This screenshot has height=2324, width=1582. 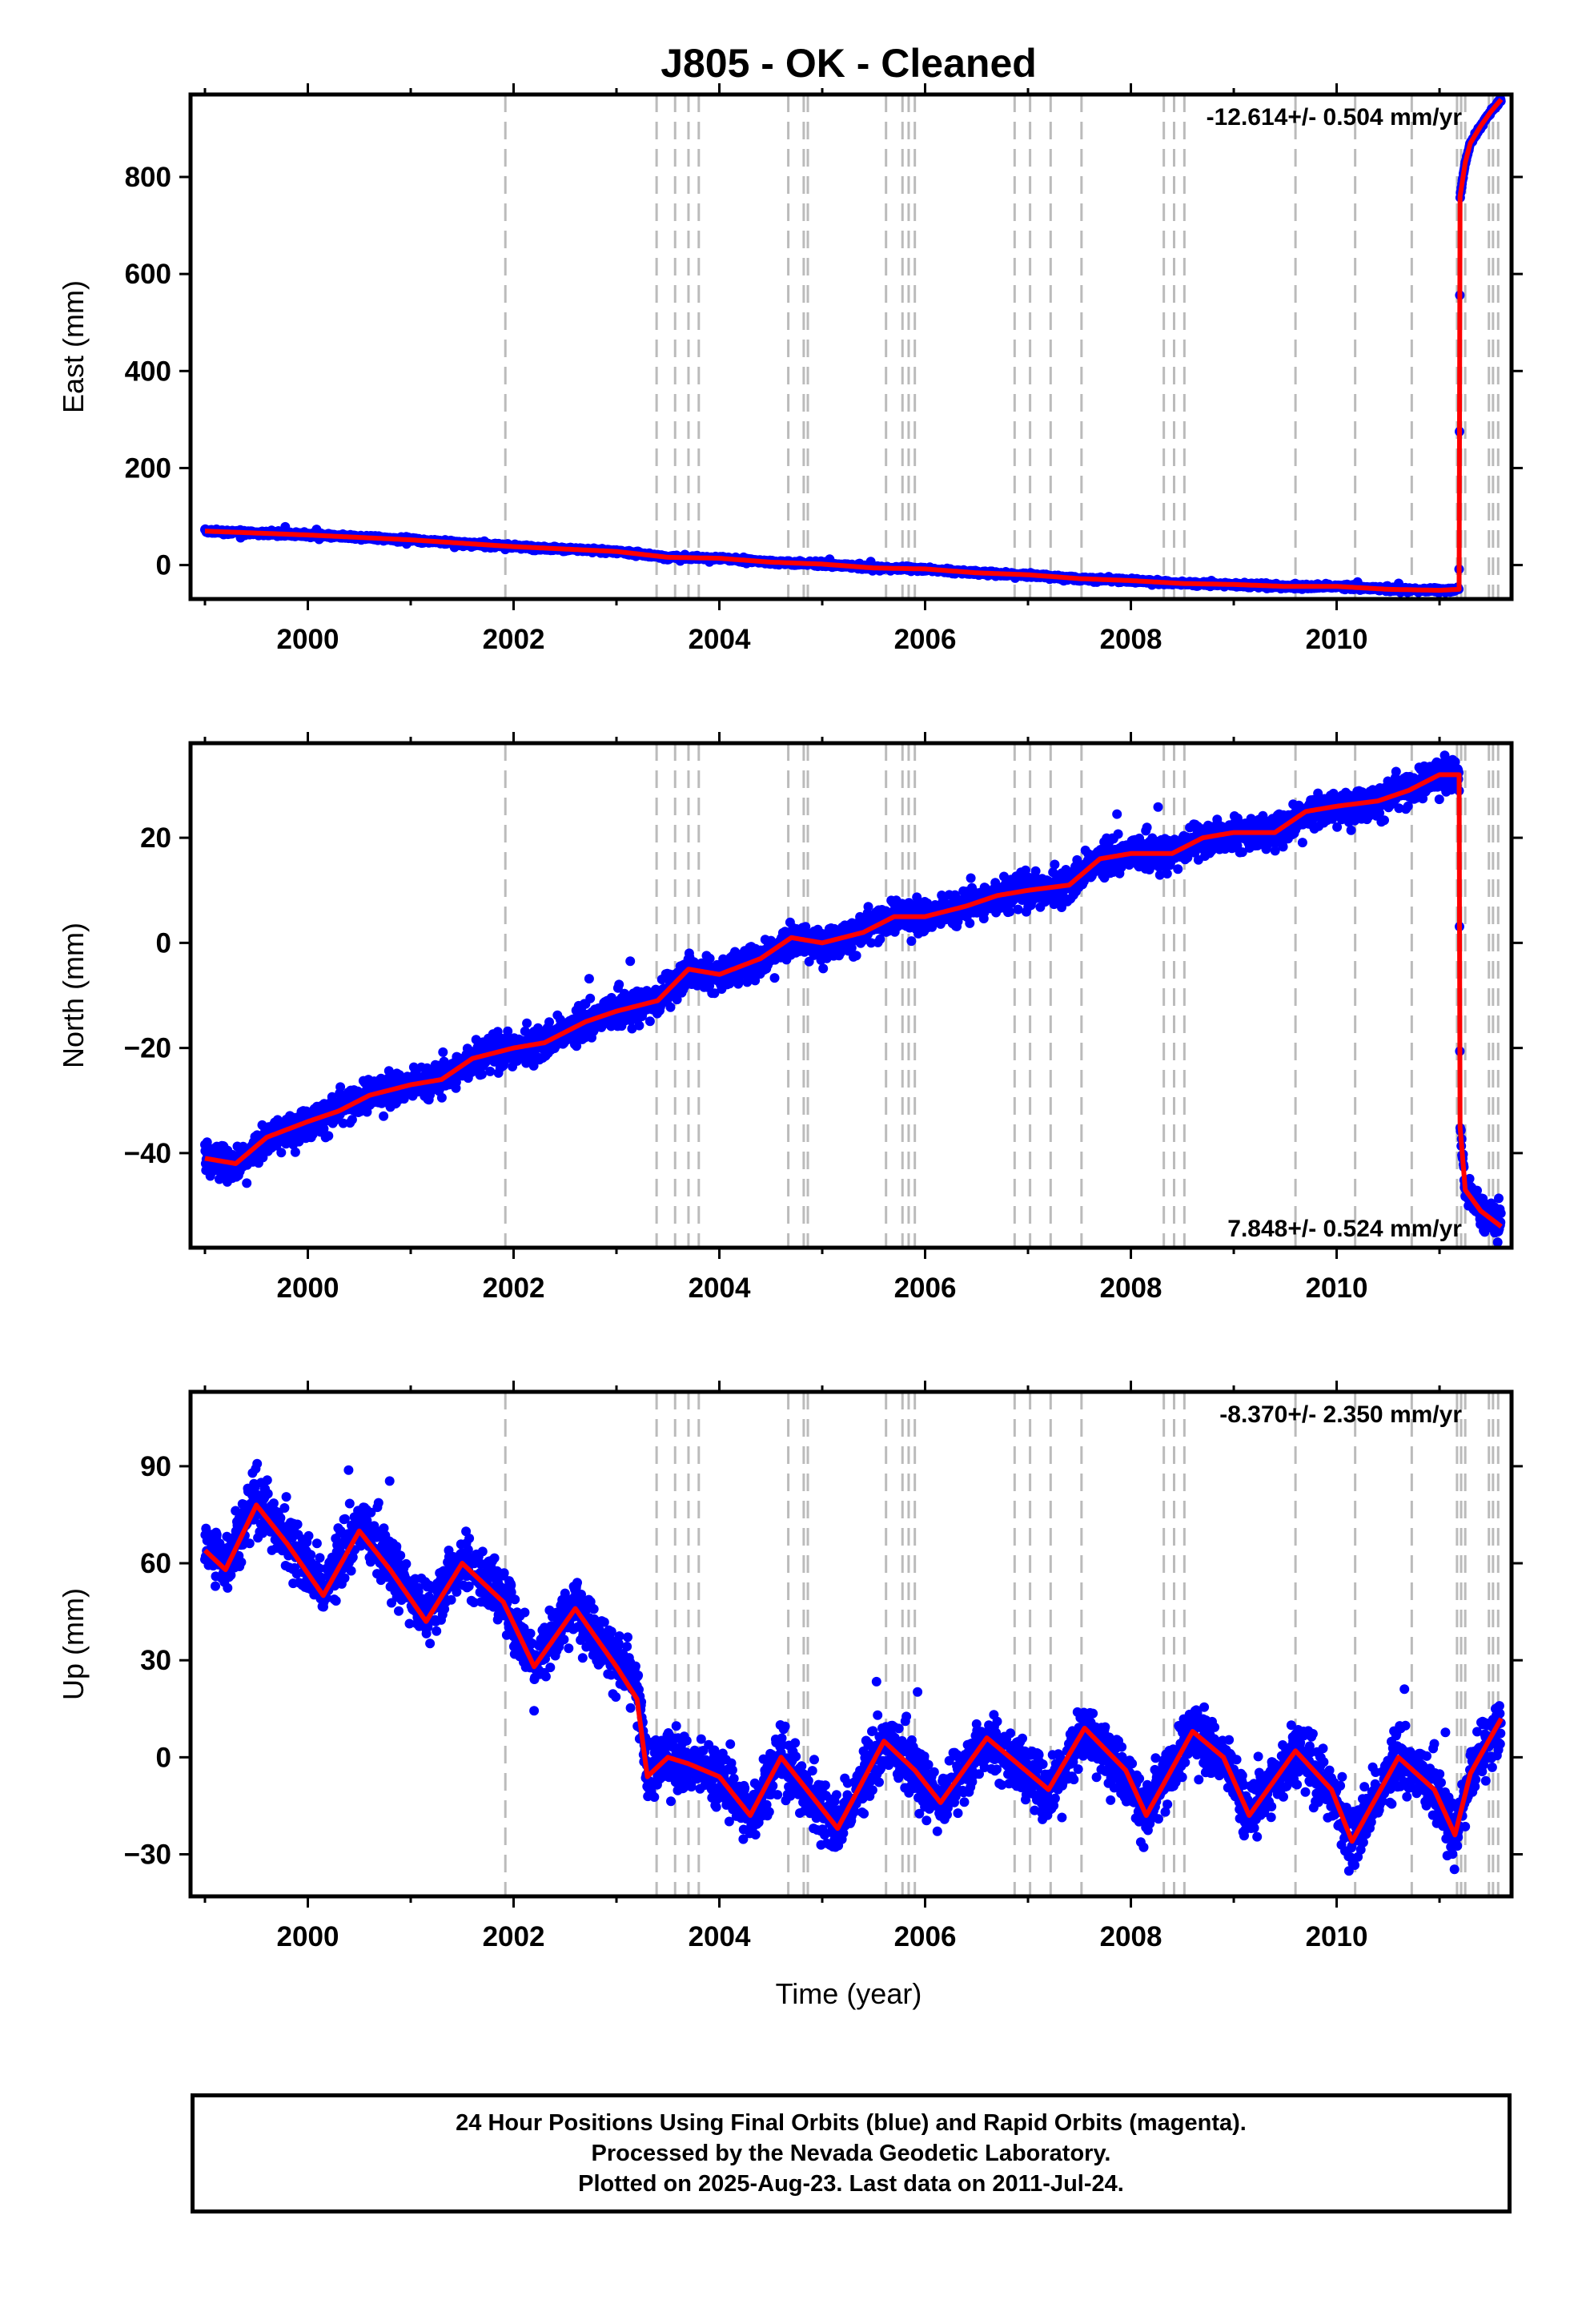 I want to click on x-tick-label: 2006, so click(x=926, y=639).